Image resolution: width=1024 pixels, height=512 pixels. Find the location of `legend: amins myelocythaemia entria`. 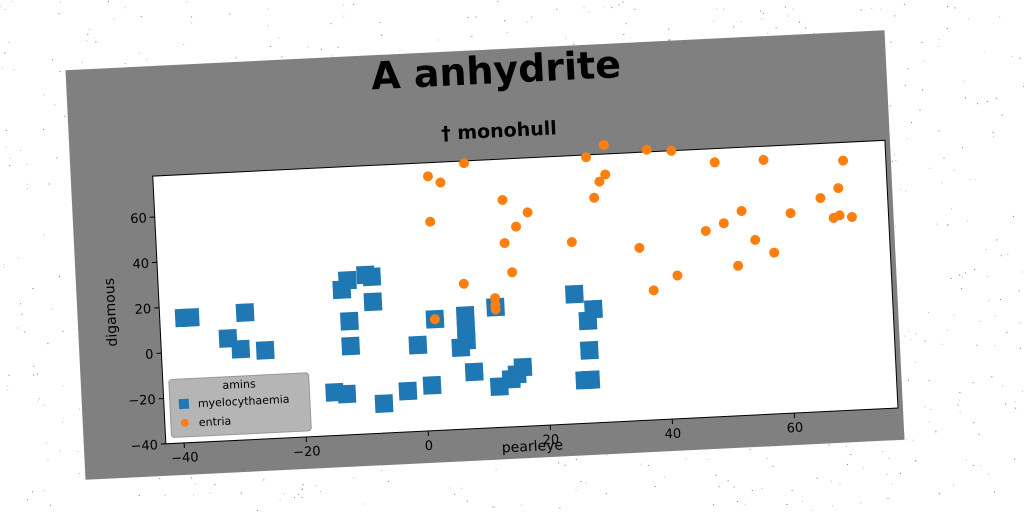

legend: amins myelocythaemia entria is located at coordinates (240, 405).